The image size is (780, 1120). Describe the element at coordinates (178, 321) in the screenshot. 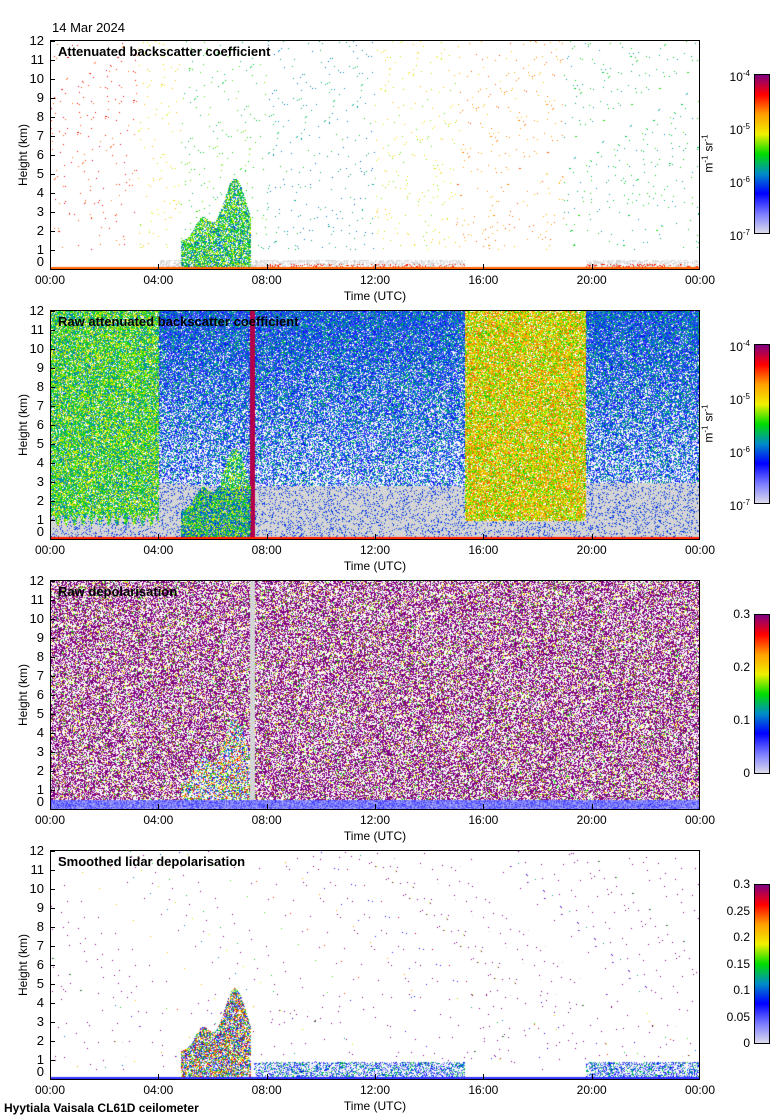

I see `plot-title: Raw attenuated backscatter coefficient` at that location.